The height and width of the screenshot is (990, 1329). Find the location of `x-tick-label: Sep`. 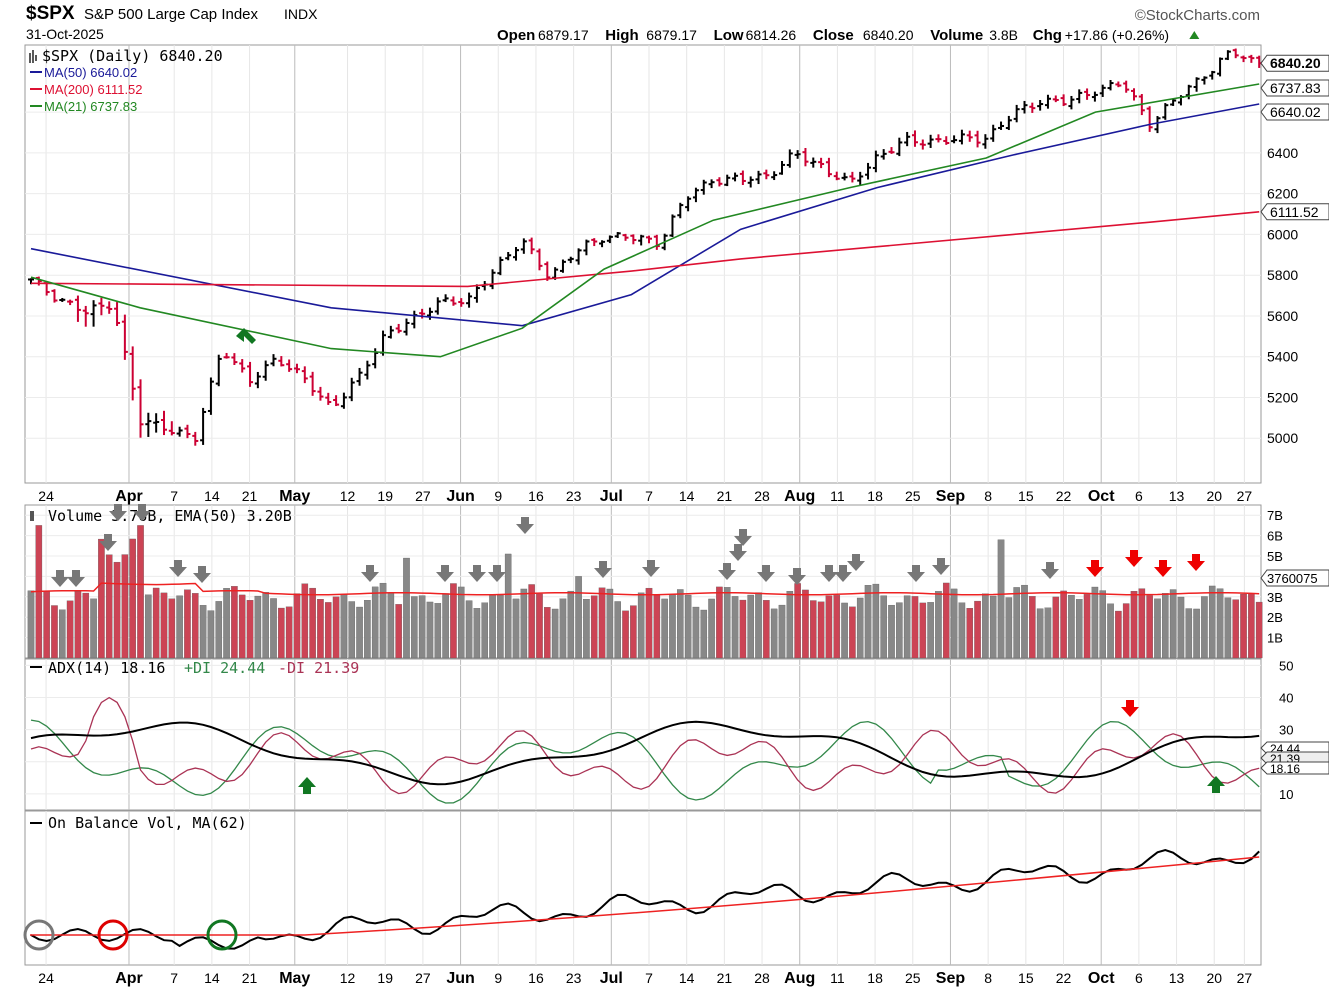

x-tick-label: Sep is located at coordinates (951, 496).